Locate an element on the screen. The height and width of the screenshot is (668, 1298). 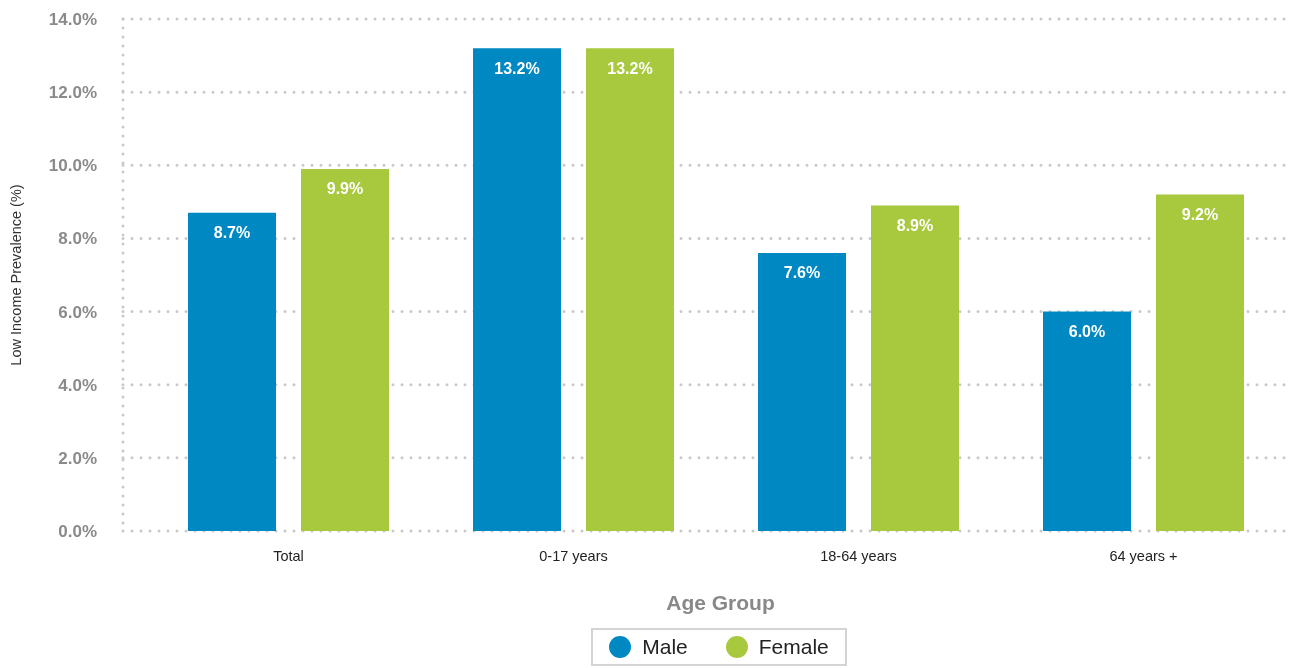
y-tick-label: 14.0% is located at coordinates (72, 20).